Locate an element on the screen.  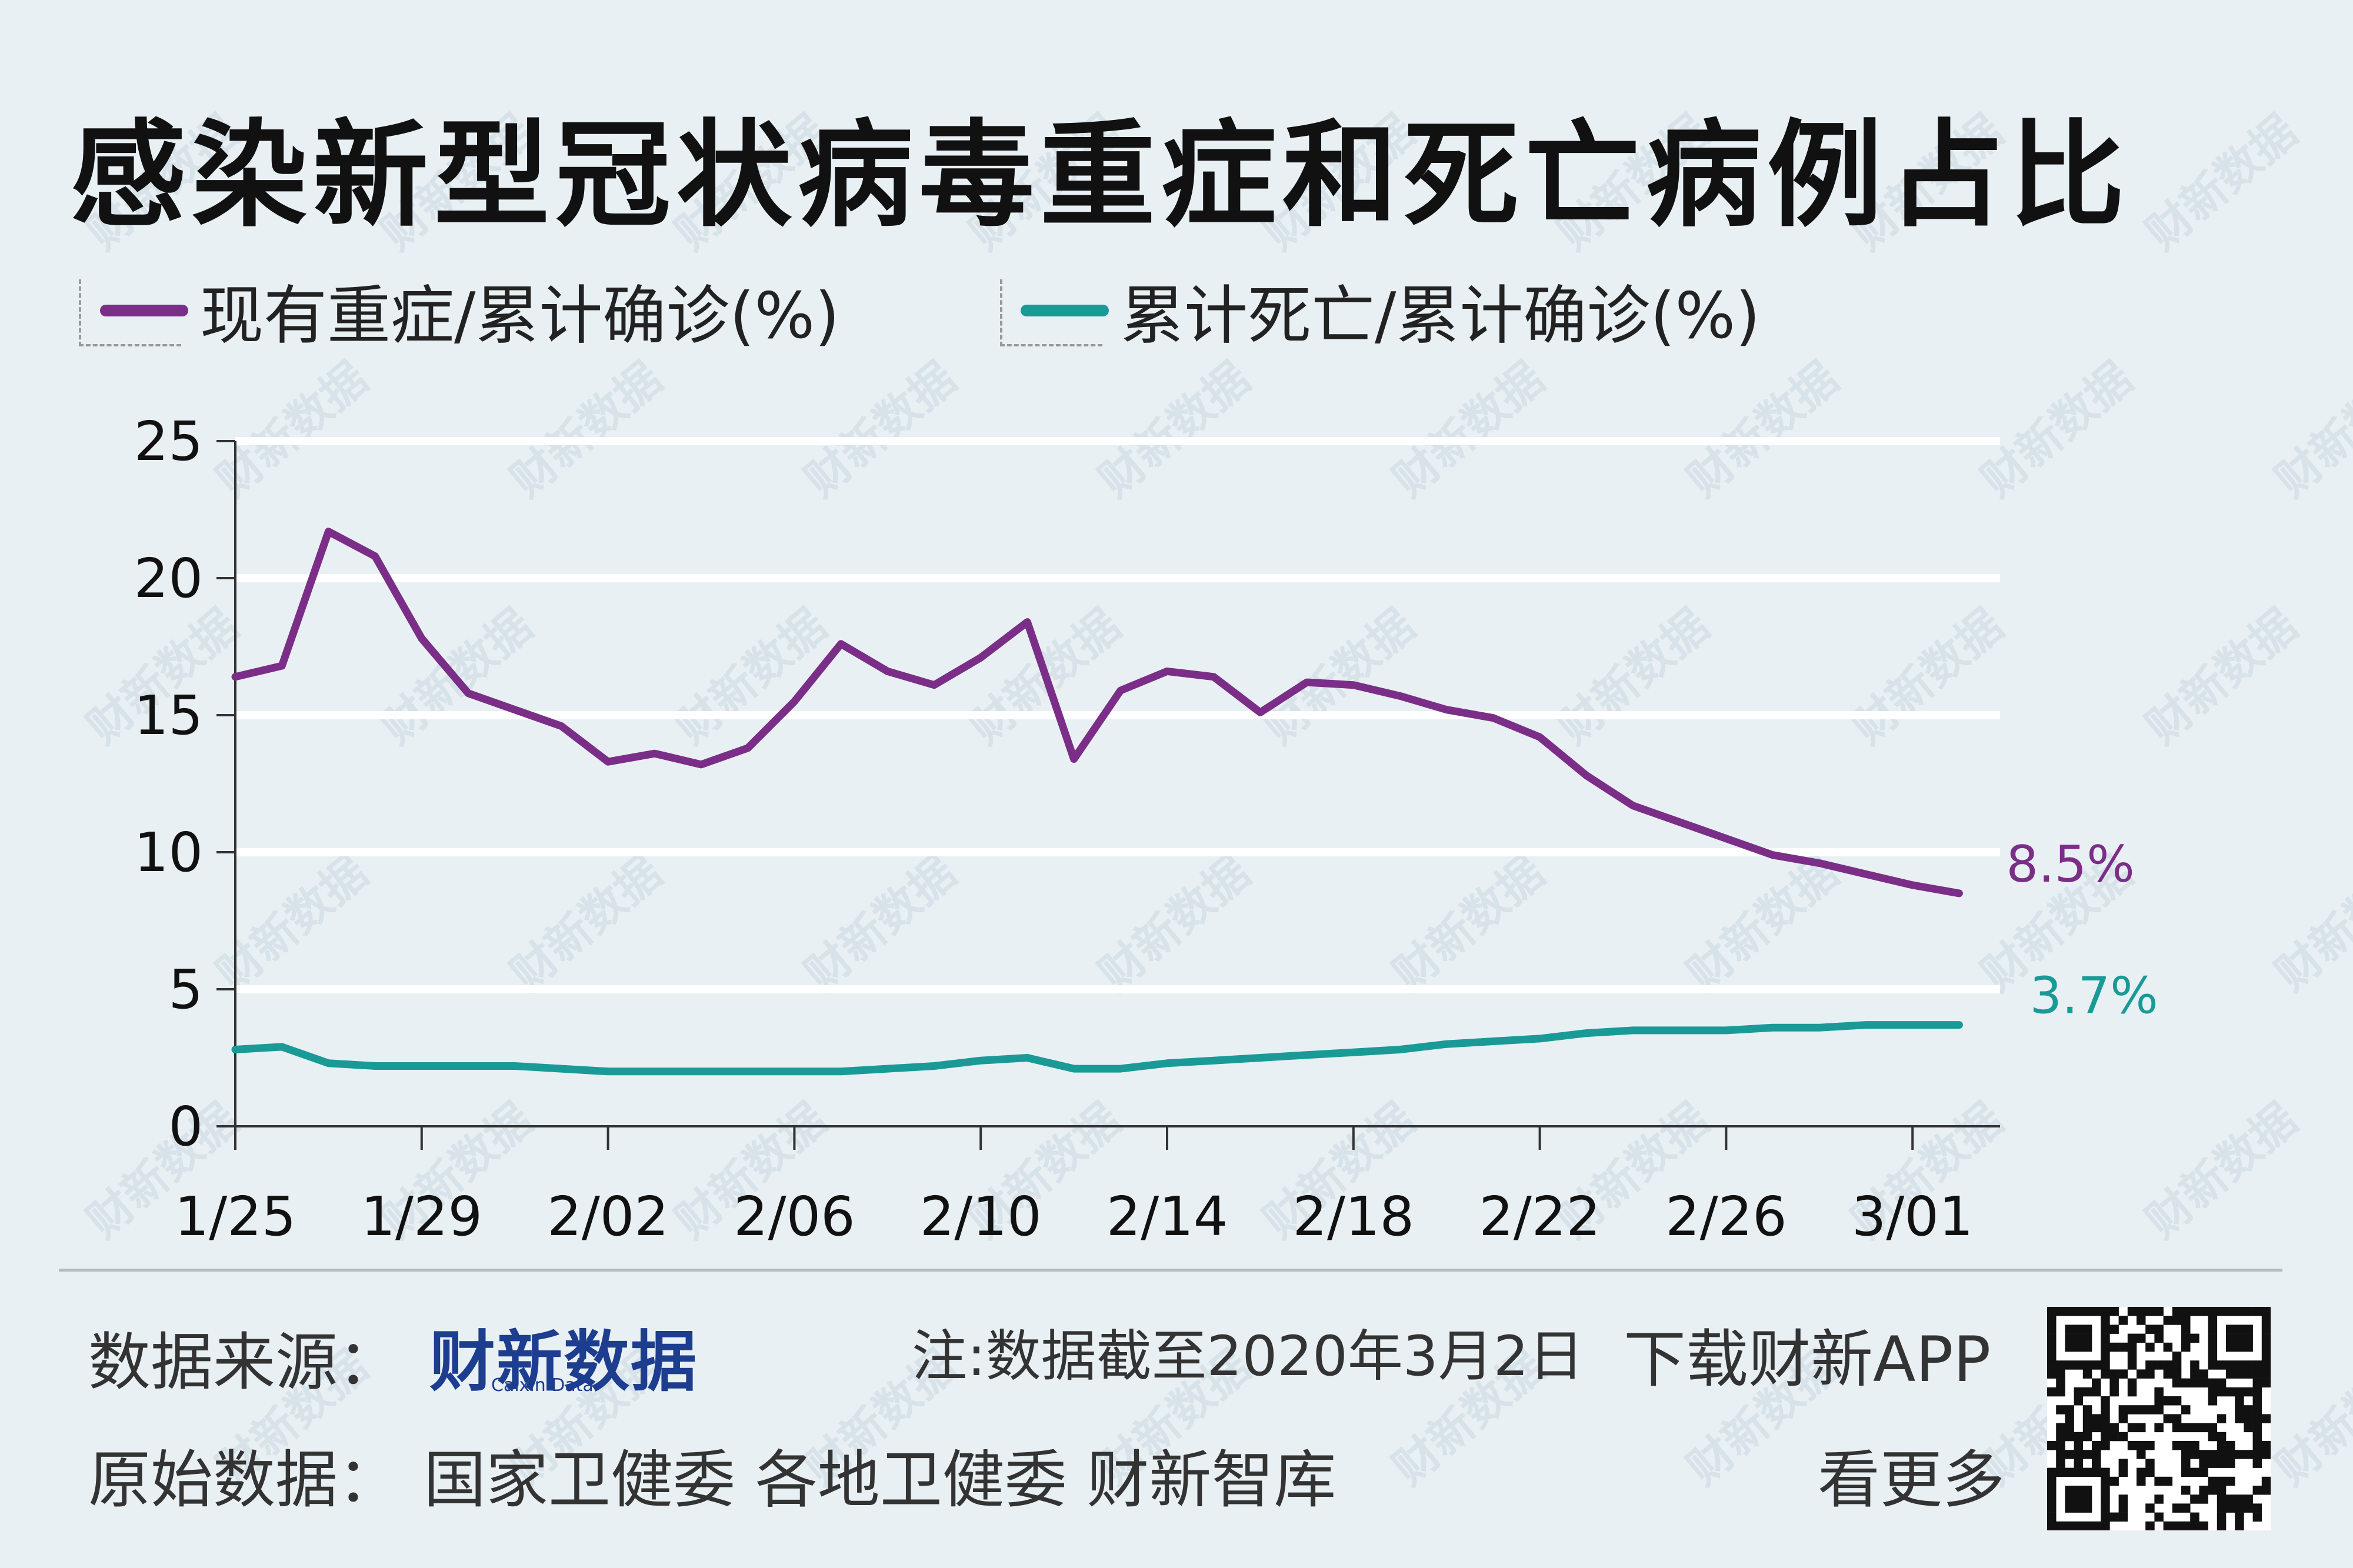
x-tick-label: 1/25 is located at coordinates (235, 1216).